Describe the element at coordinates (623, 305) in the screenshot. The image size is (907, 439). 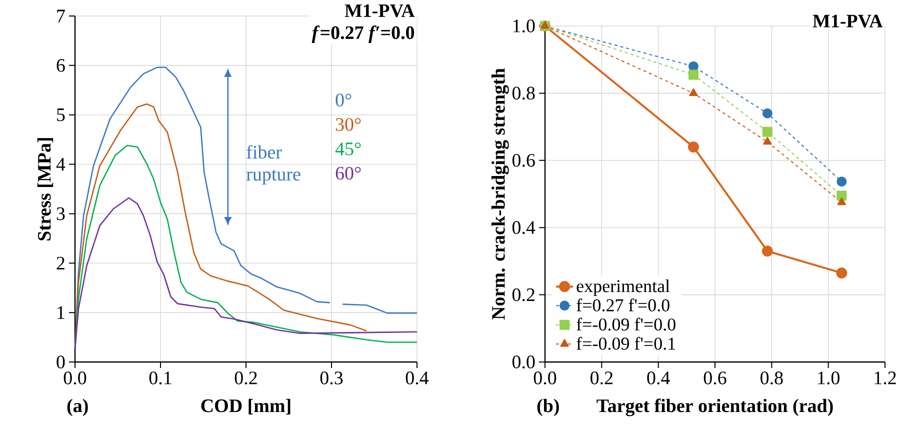
I see `legend-label: f=0.27 f'=0.0` at that location.